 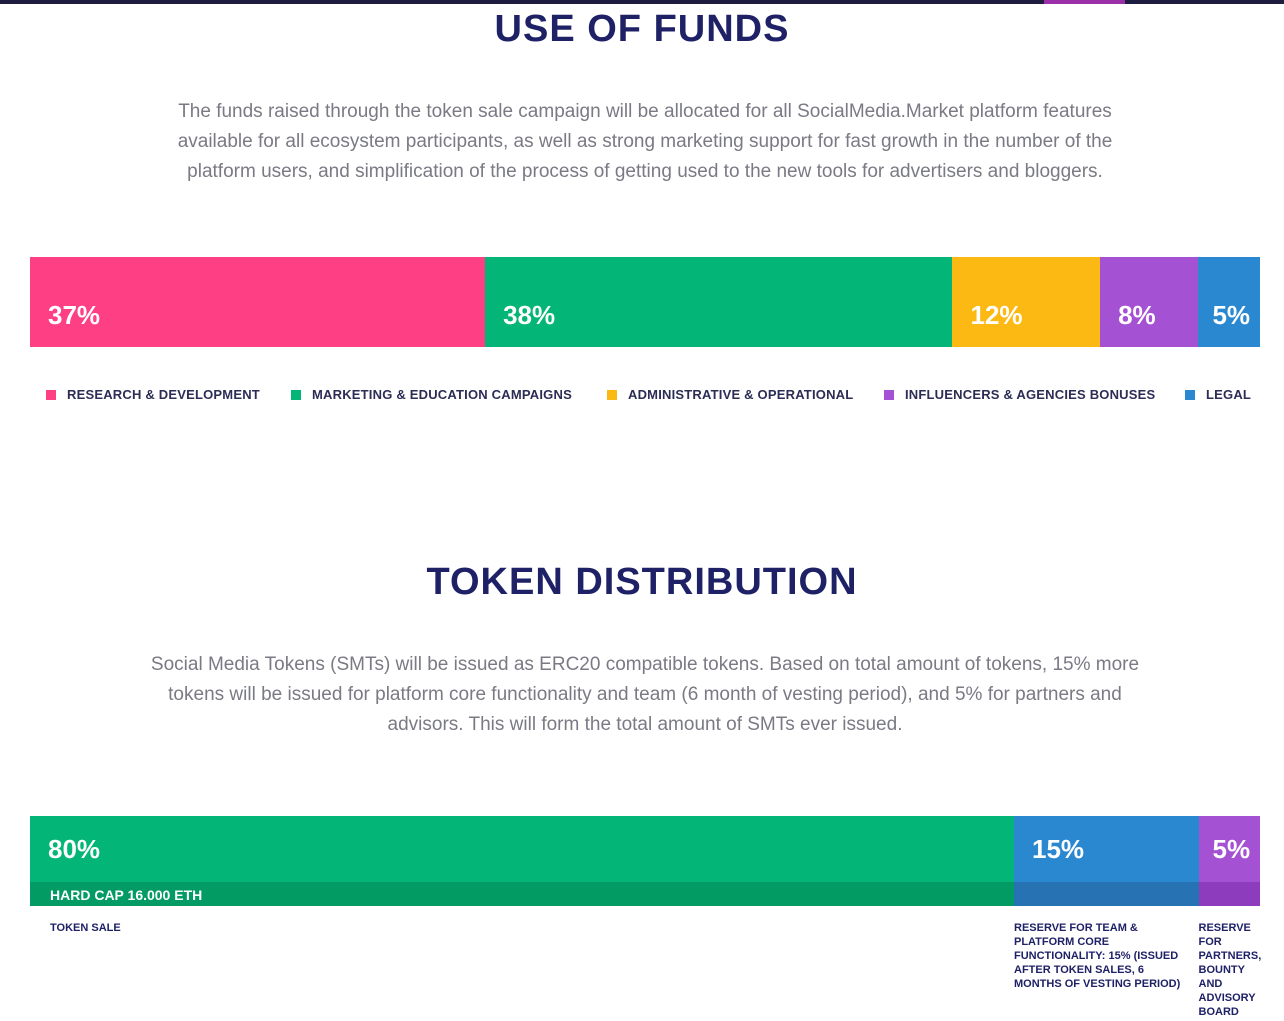 What do you see at coordinates (719, 302) in the screenshot?
I see `funds-bar-segment: 38%` at bounding box center [719, 302].